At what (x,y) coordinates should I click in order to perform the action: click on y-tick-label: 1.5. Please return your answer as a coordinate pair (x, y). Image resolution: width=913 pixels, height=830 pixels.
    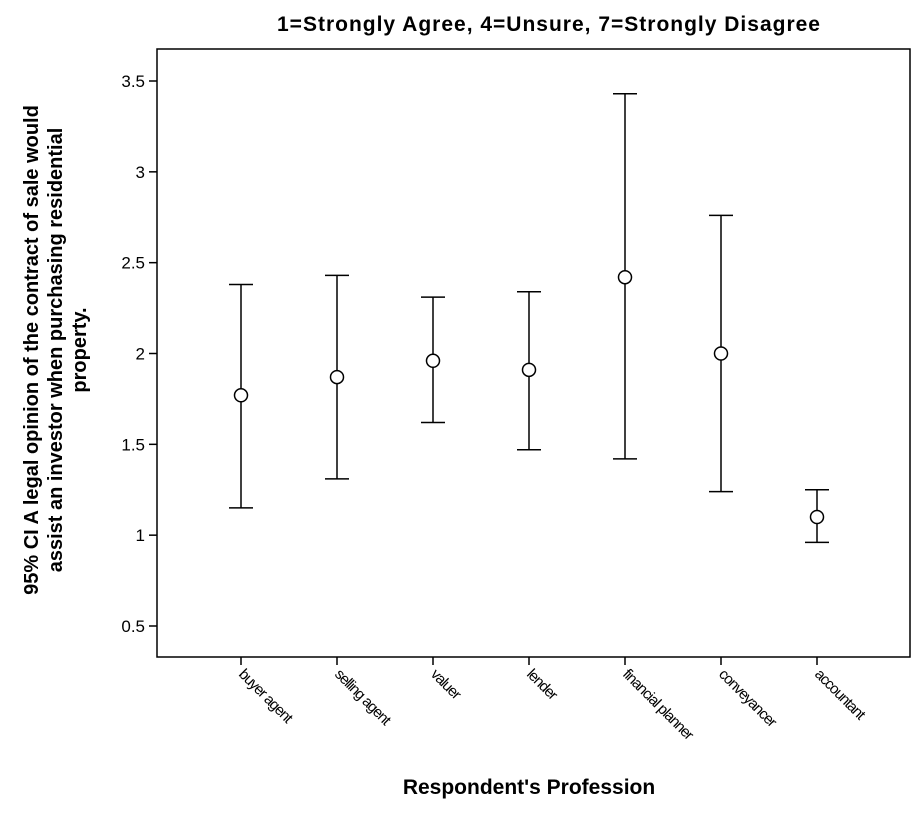
    Looking at the image, I should click on (133, 444).